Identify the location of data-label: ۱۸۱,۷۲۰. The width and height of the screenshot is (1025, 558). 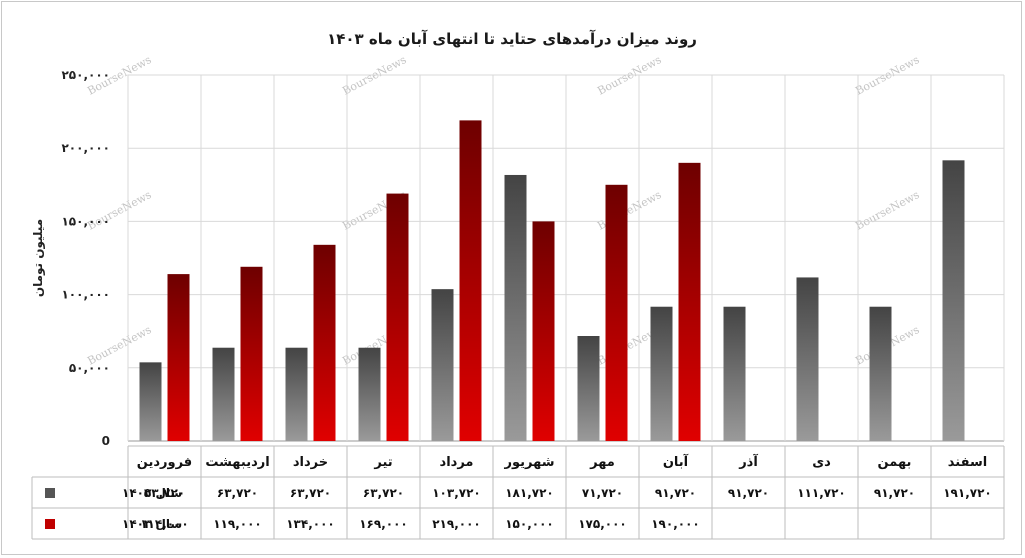
(529, 493).